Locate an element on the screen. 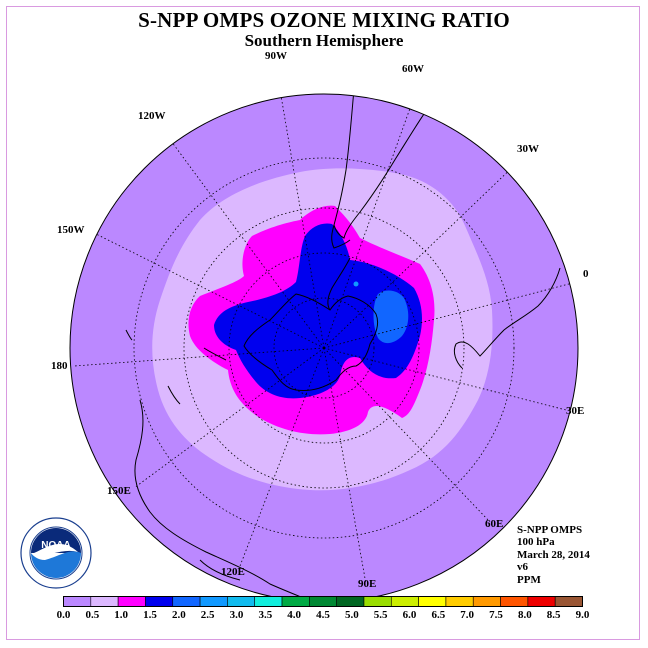 The height and width of the screenshot is (648, 648). map-subtitle: Southern Hemisphere is located at coordinates (324, 40).